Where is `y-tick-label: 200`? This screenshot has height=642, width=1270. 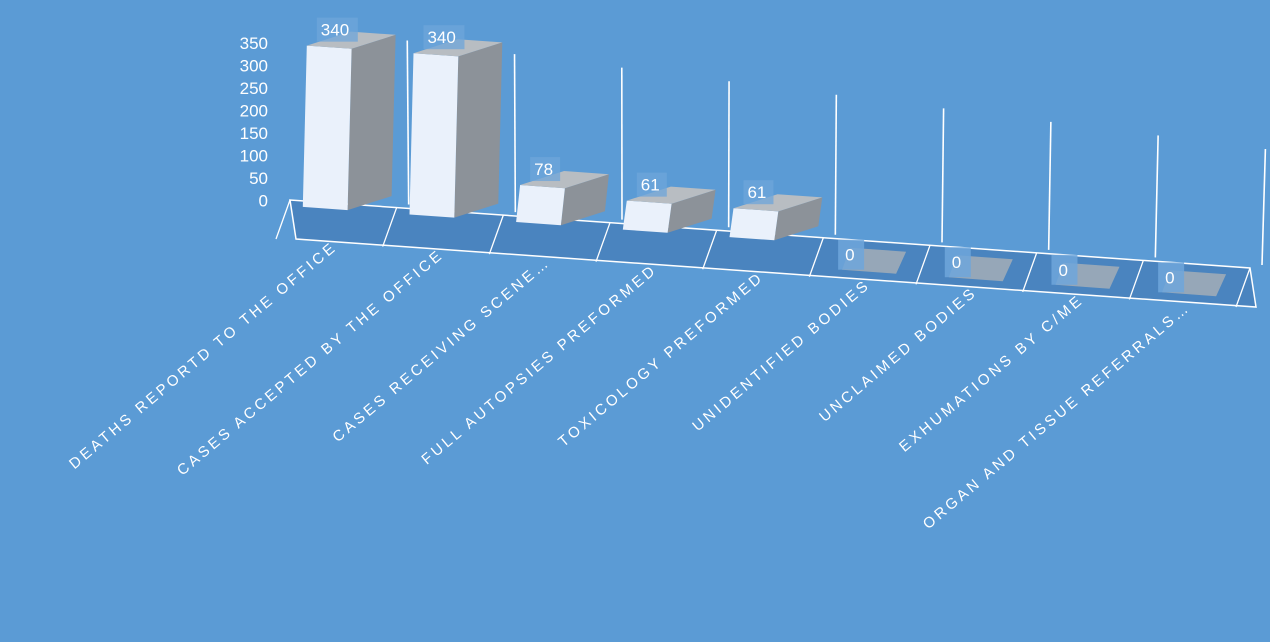 y-tick-label: 200 is located at coordinates (254, 110).